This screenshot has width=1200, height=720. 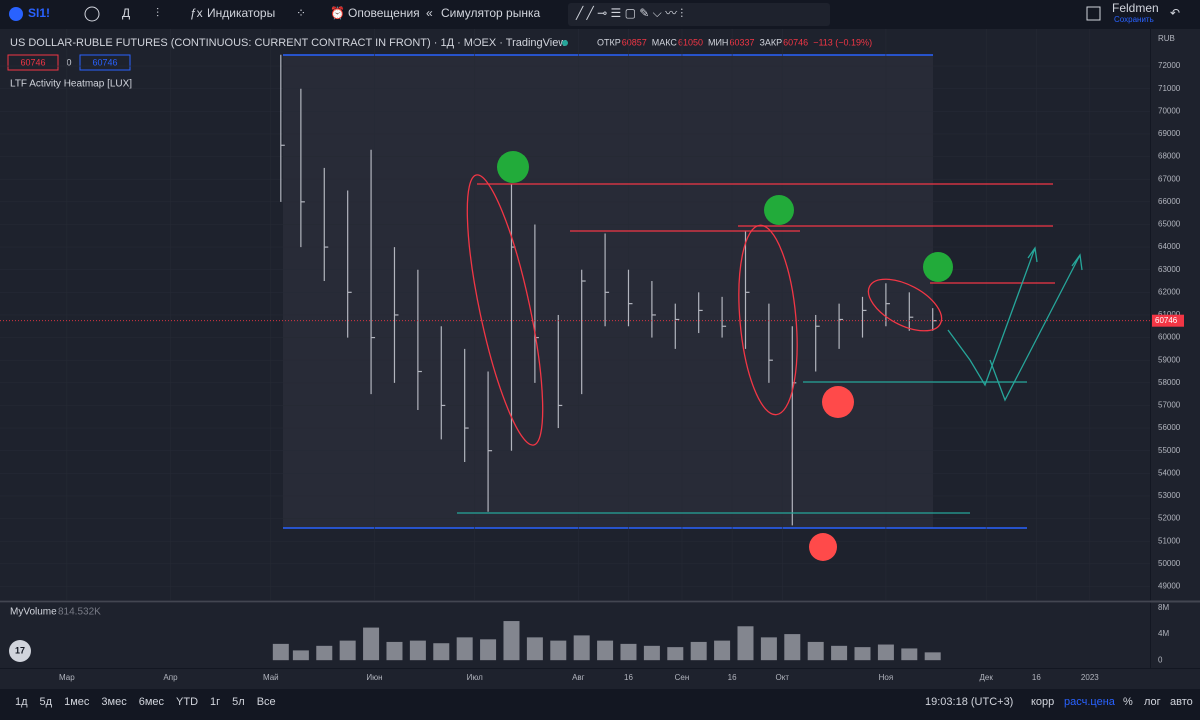 What do you see at coordinates (1093, 13) in the screenshot?
I see `layout-icon` at bounding box center [1093, 13].